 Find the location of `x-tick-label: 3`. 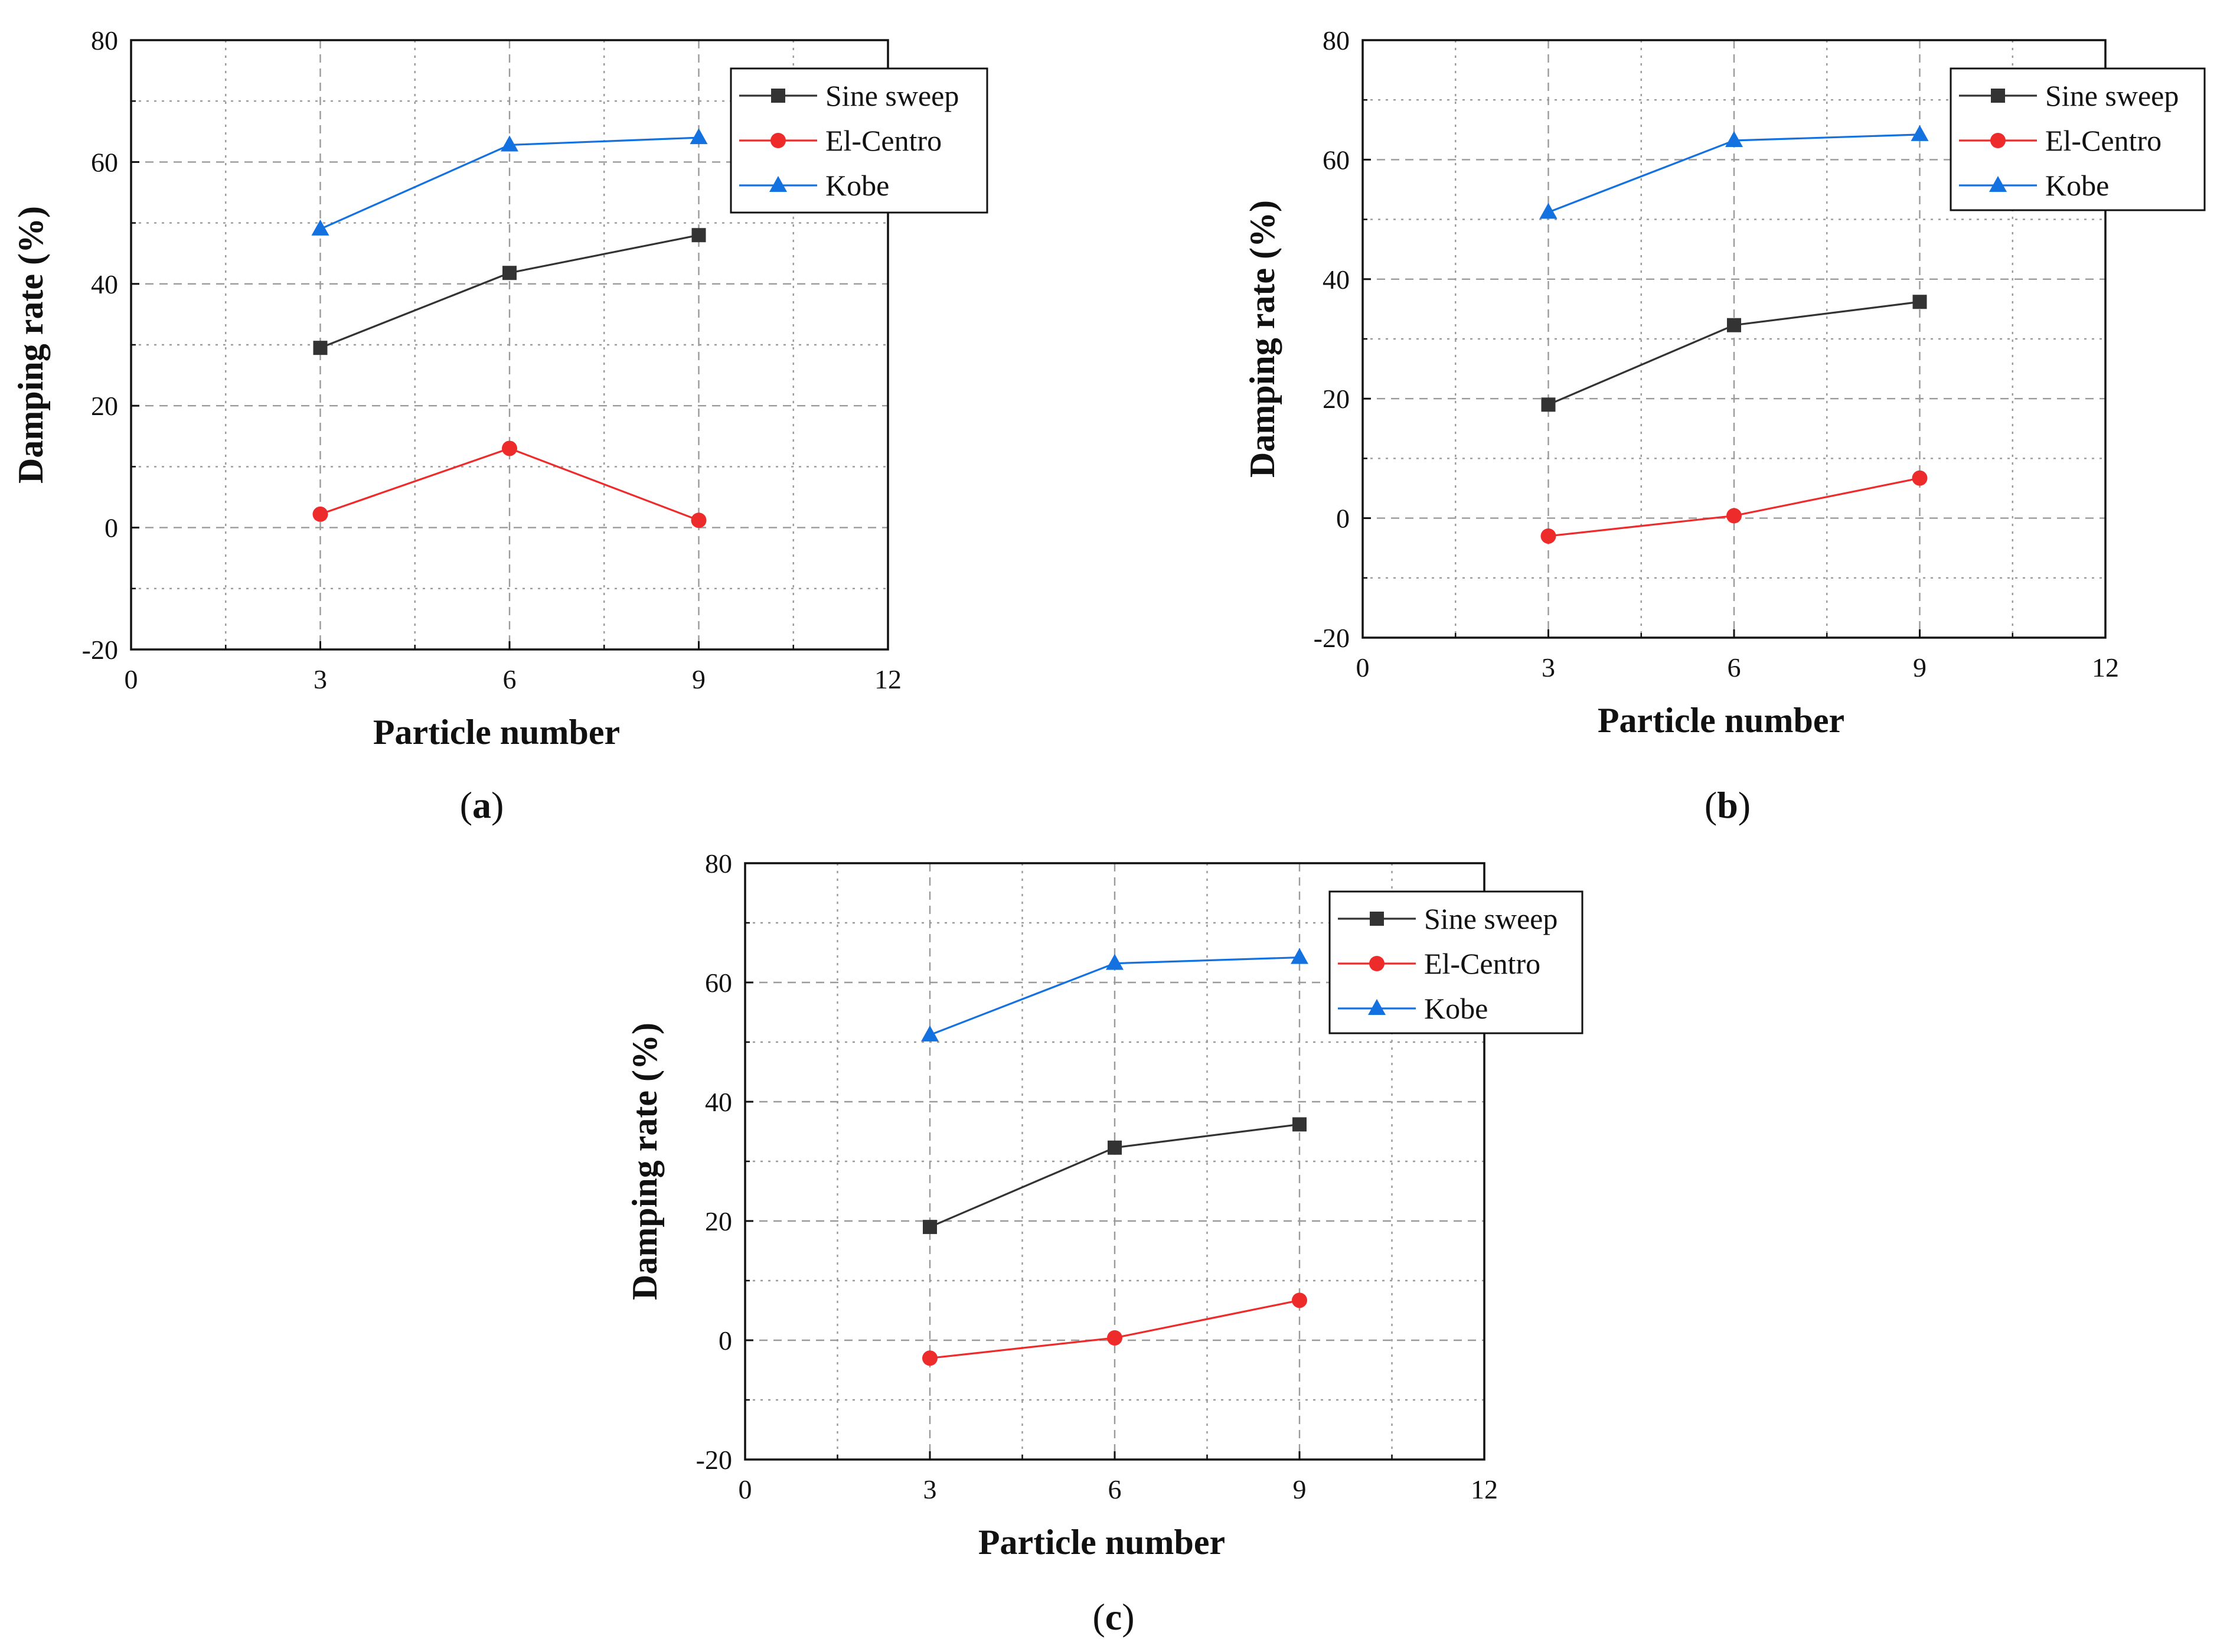

x-tick-label: 3 is located at coordinates (320, 679).